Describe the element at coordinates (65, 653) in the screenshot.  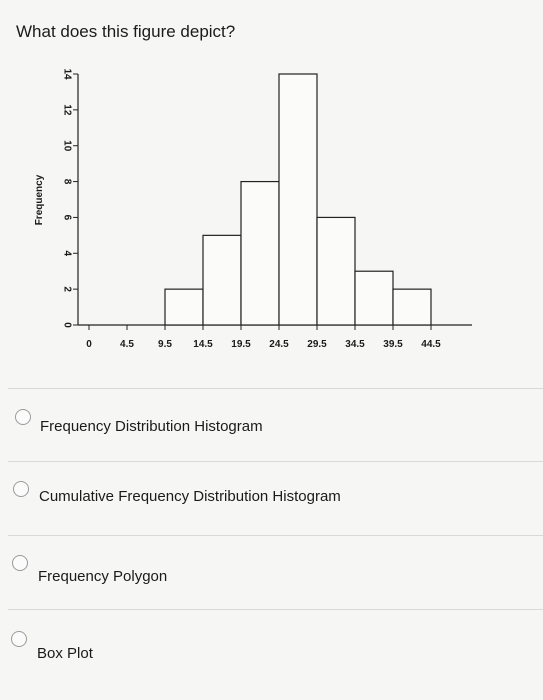
I see `option-label: Box Plot` at that location.